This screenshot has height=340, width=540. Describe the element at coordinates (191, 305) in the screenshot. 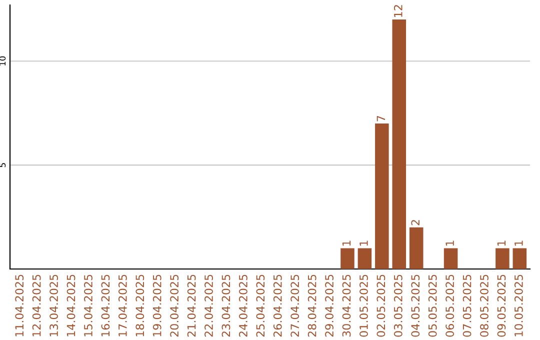

I see `x-tick-label: 21.04.2025` at that location.